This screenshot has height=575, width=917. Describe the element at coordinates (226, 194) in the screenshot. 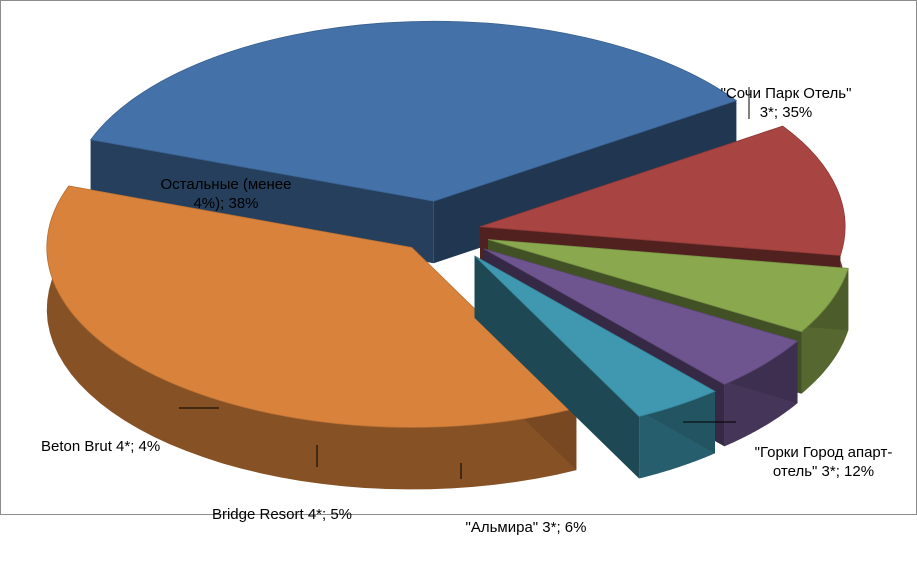

I see `label-others: Остальные (менее 4%); 38%` at that location.